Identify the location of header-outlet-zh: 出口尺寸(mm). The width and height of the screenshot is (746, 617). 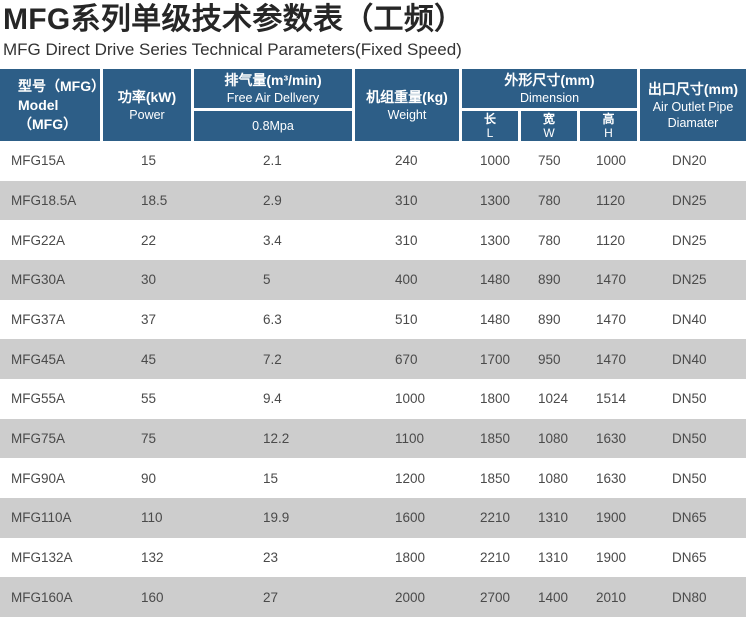
(693, 88).